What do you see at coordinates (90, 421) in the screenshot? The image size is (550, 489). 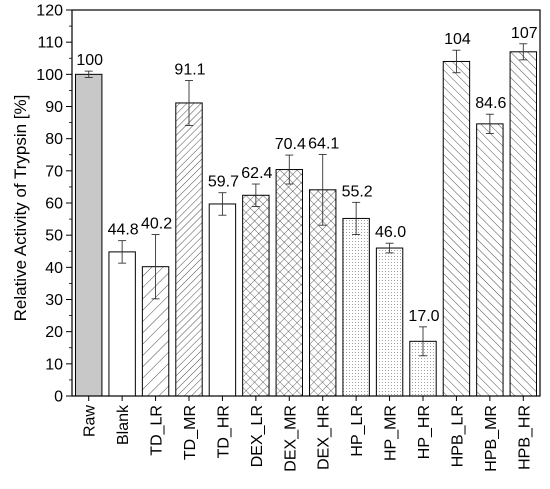 I see `x-tick-label: Raw` at bounding box center [90, 421].